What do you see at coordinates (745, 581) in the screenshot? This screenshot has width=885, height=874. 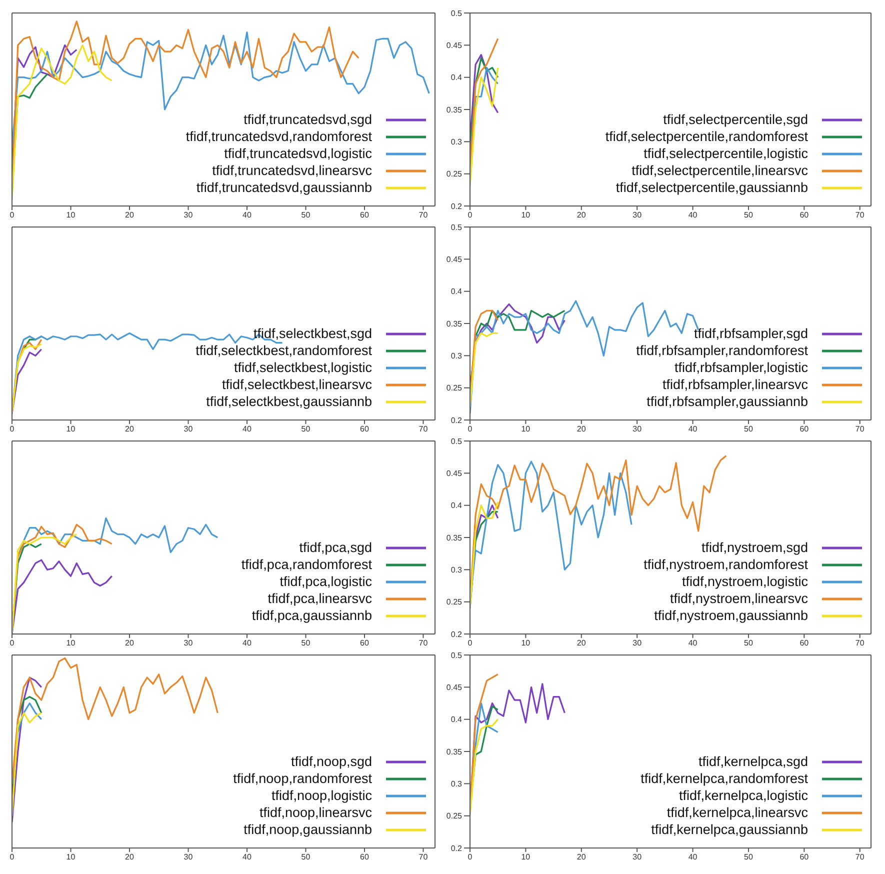 I see `legend-label: tfidf,nystroem,logistic` at bounding box center [745, 581].